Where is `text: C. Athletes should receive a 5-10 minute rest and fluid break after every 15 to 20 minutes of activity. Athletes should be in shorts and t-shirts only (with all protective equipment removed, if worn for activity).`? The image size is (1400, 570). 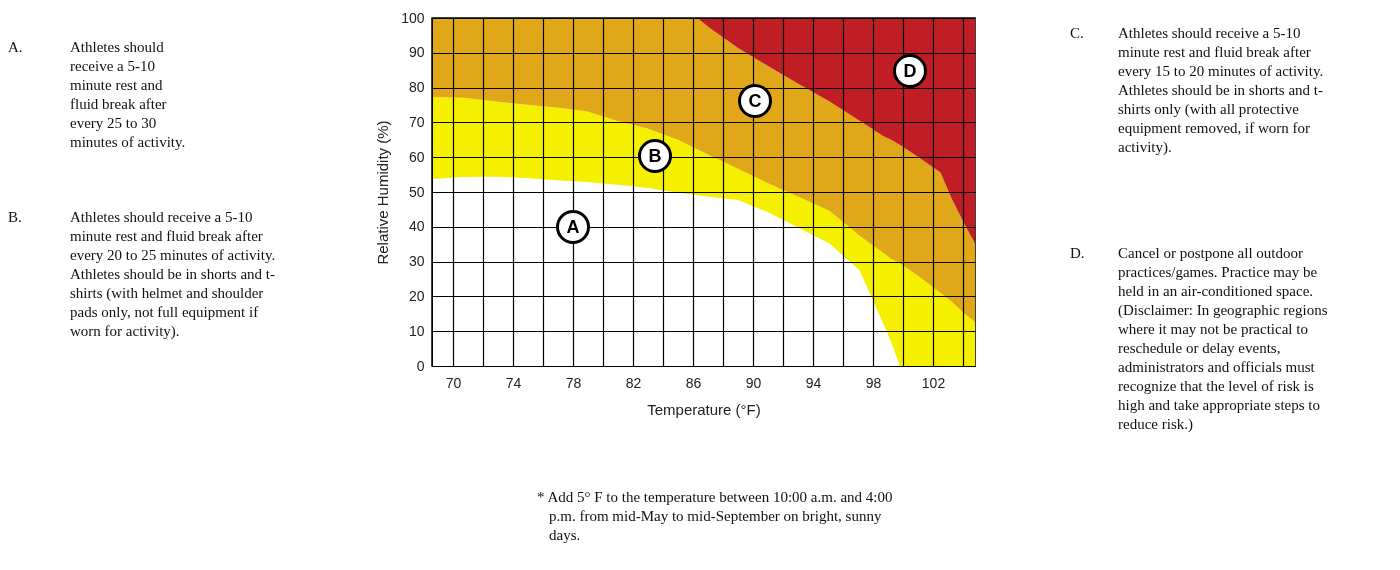 text: C. Athletes should receive a 5-10 minute rest and fluid break after every 15 to 20 minutes of activity. Athletes should be in shorts and t-shirts only (with all protective equipment removed, if worn for activity). is located at coordinates (1197, 90).